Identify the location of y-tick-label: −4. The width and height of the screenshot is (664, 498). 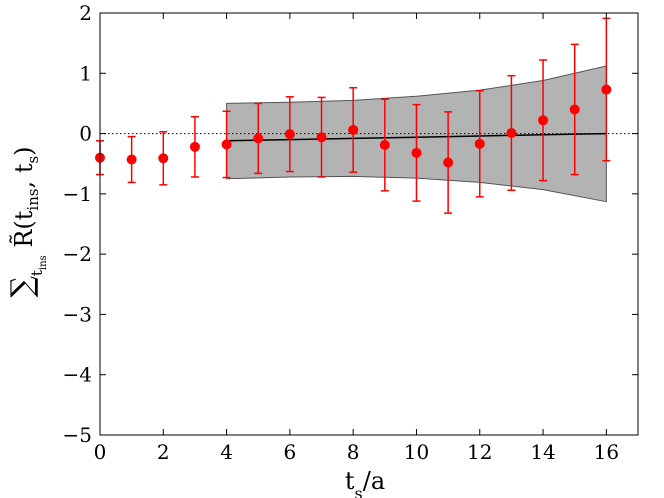
(77, 375).